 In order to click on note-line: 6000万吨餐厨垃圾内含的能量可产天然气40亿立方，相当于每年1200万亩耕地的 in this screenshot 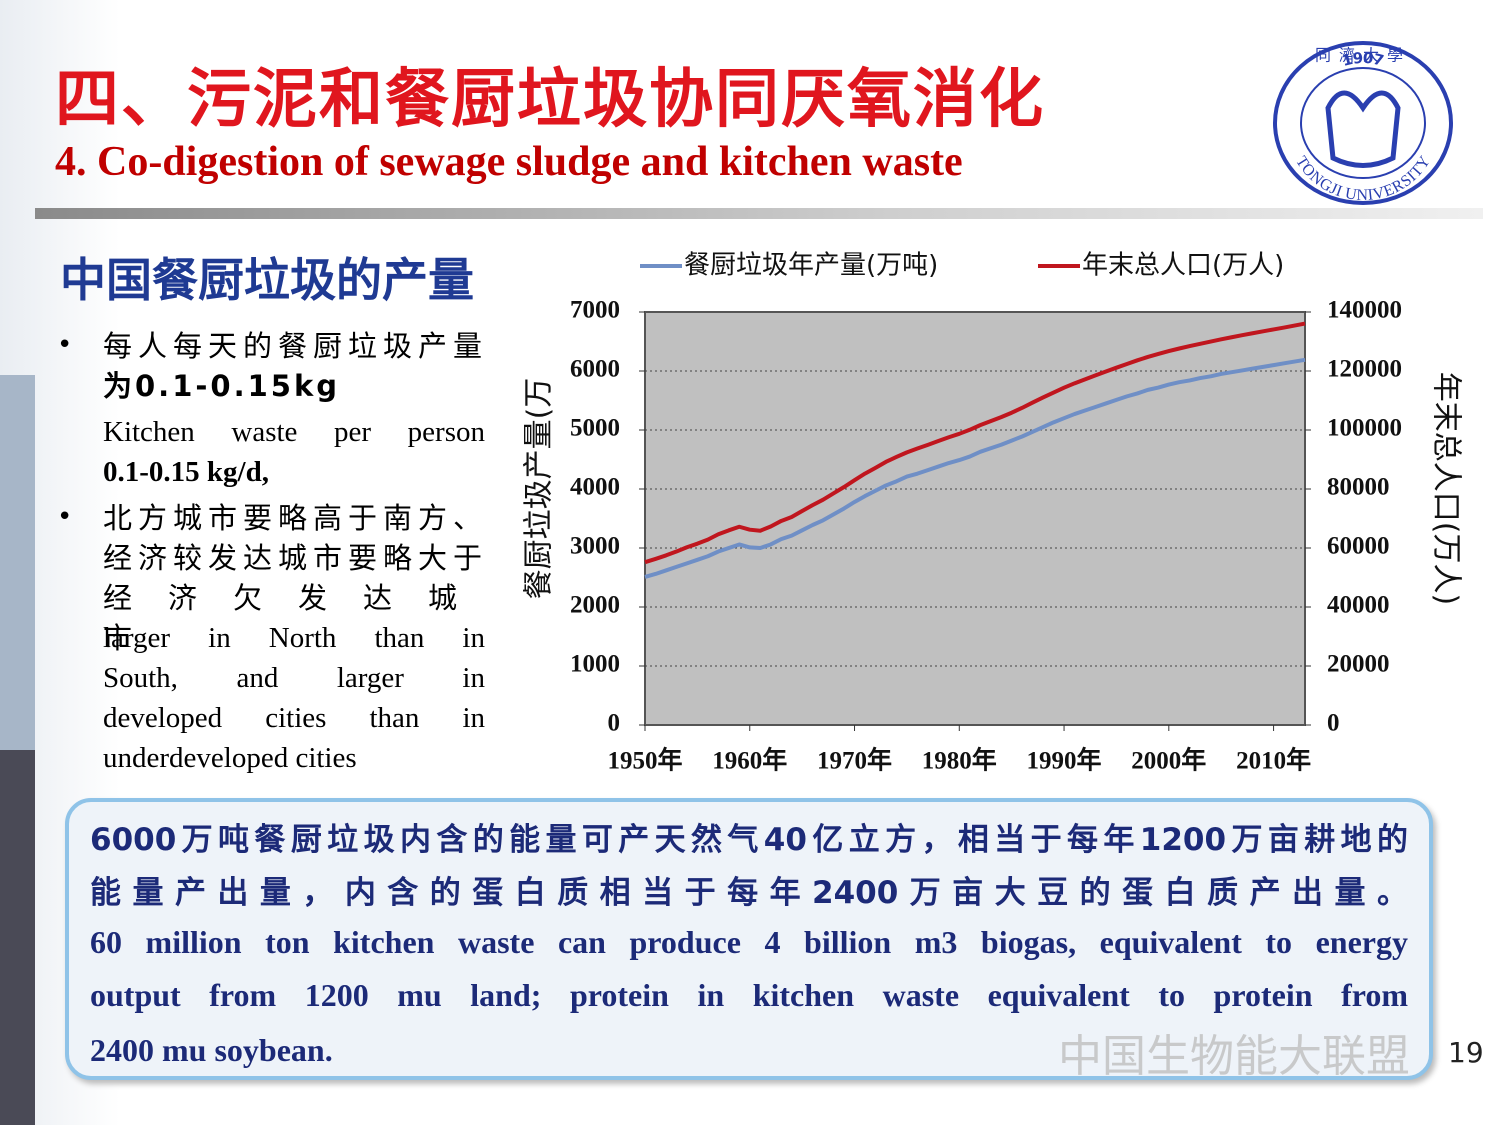, I will do `click(749, 840)`.